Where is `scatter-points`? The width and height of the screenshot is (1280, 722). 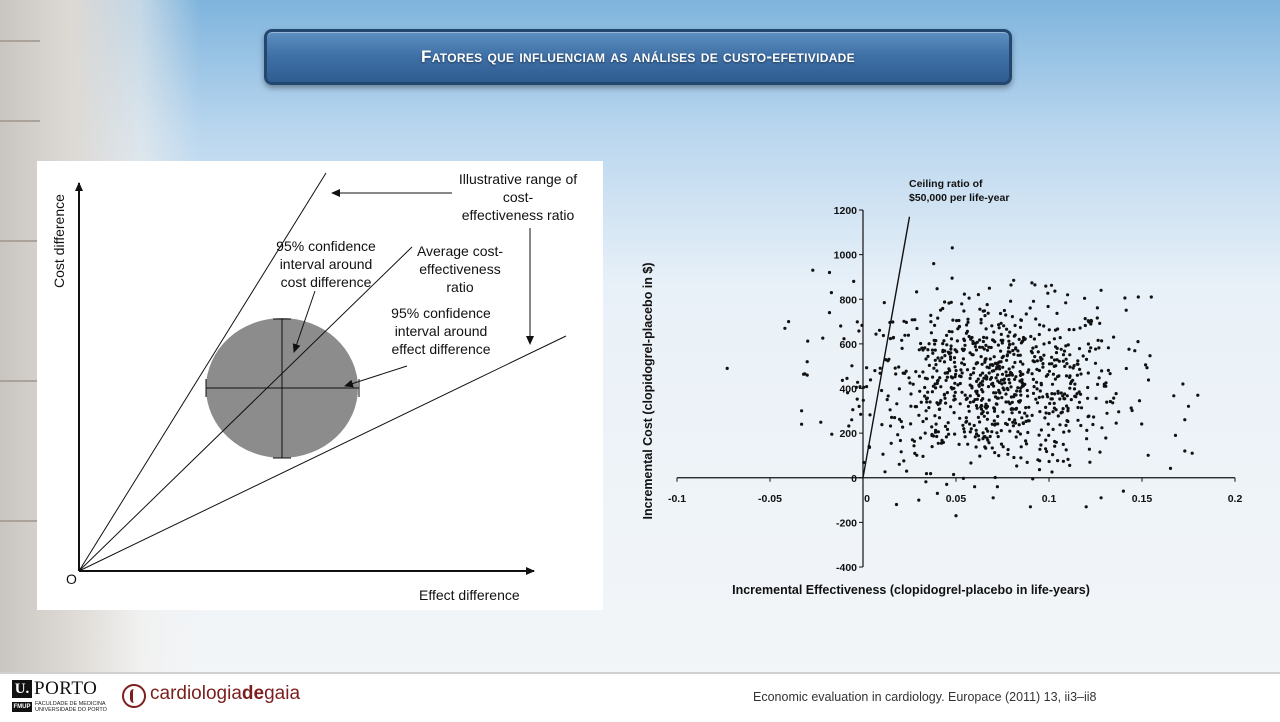
scatter-points is located at coordinates (962, 382).